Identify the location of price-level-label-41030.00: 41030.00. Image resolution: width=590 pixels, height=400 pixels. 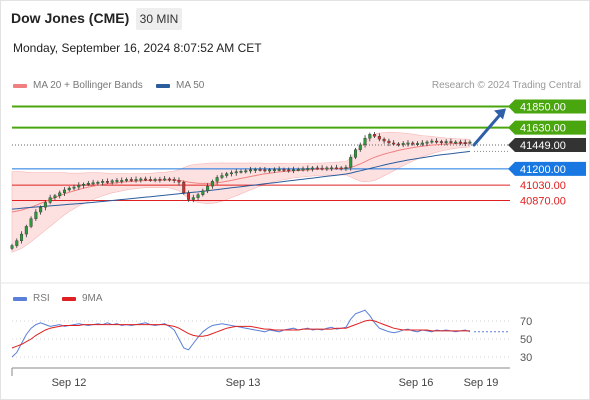
(543, 186).